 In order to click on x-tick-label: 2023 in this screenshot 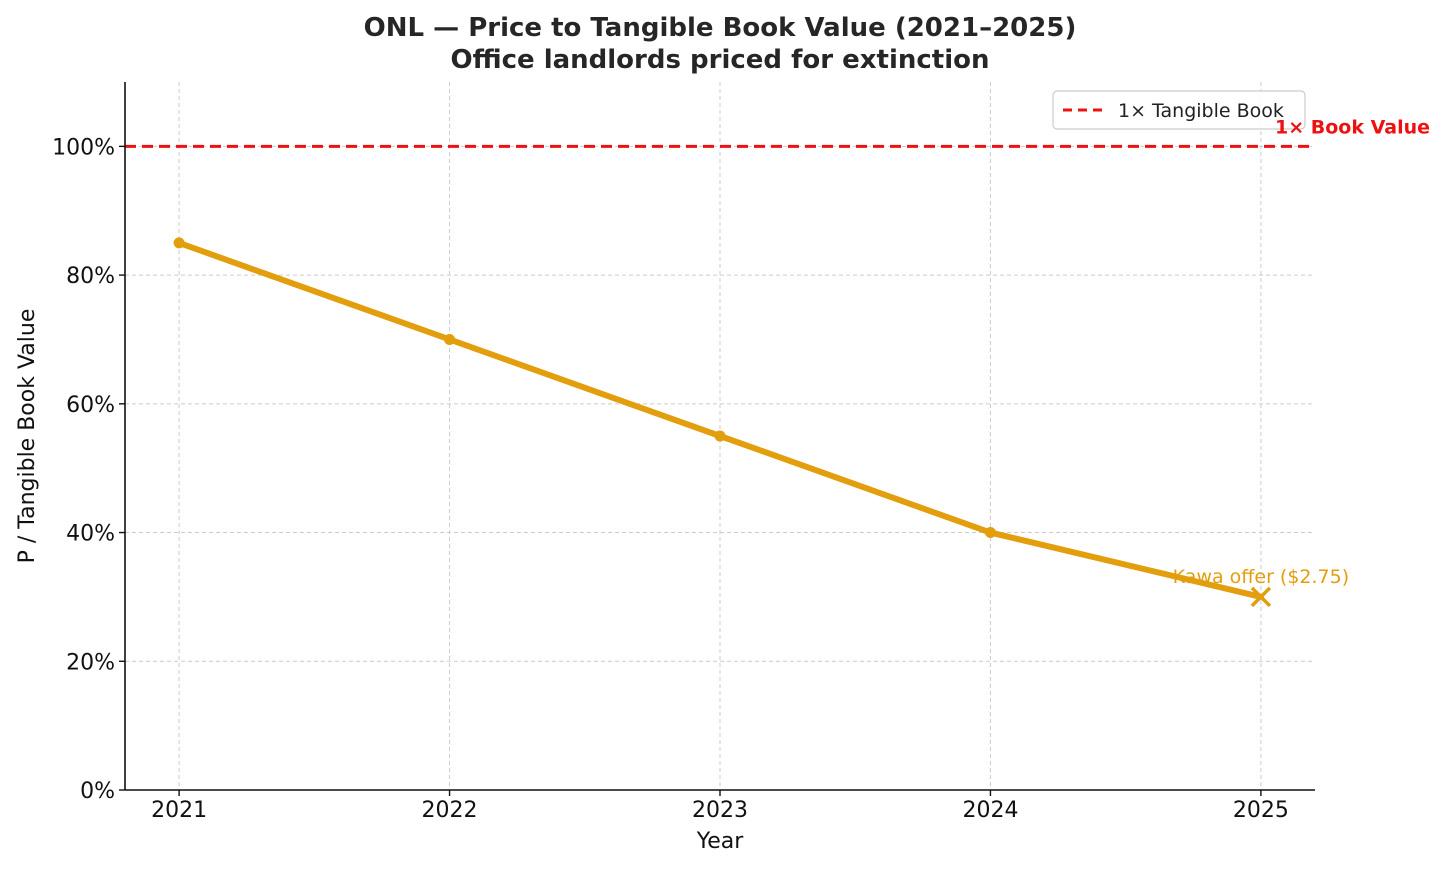, I will do `click(720, 810)`.